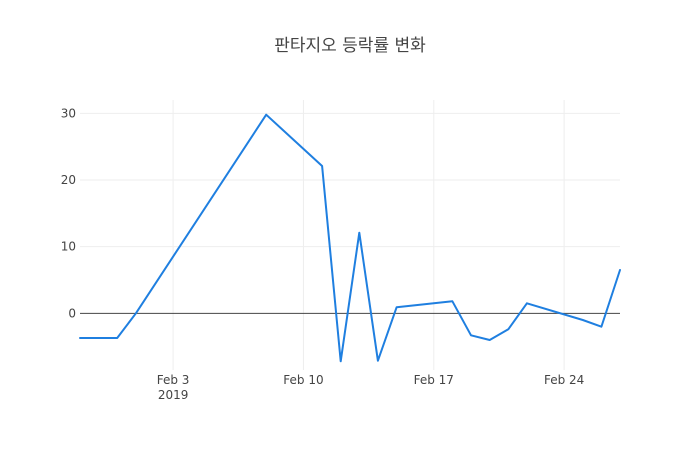  Describe the element at coordinates (564, 380) in the screenshot. I see `x-tick-label: Feb 24` at that location.